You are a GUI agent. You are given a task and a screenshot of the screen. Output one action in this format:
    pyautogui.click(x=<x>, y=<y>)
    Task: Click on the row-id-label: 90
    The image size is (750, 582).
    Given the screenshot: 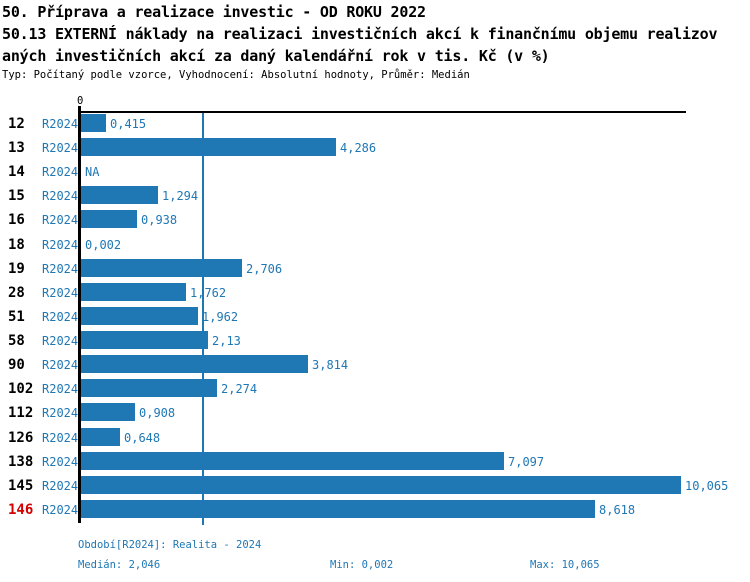 What is the action you would take?
    pyautogui.click(x=16, y=365)
    